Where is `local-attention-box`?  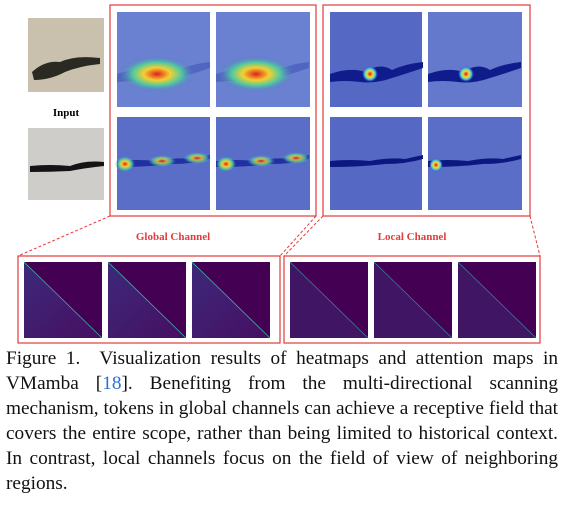
local-attention-box is located at coordinates (412, 299).